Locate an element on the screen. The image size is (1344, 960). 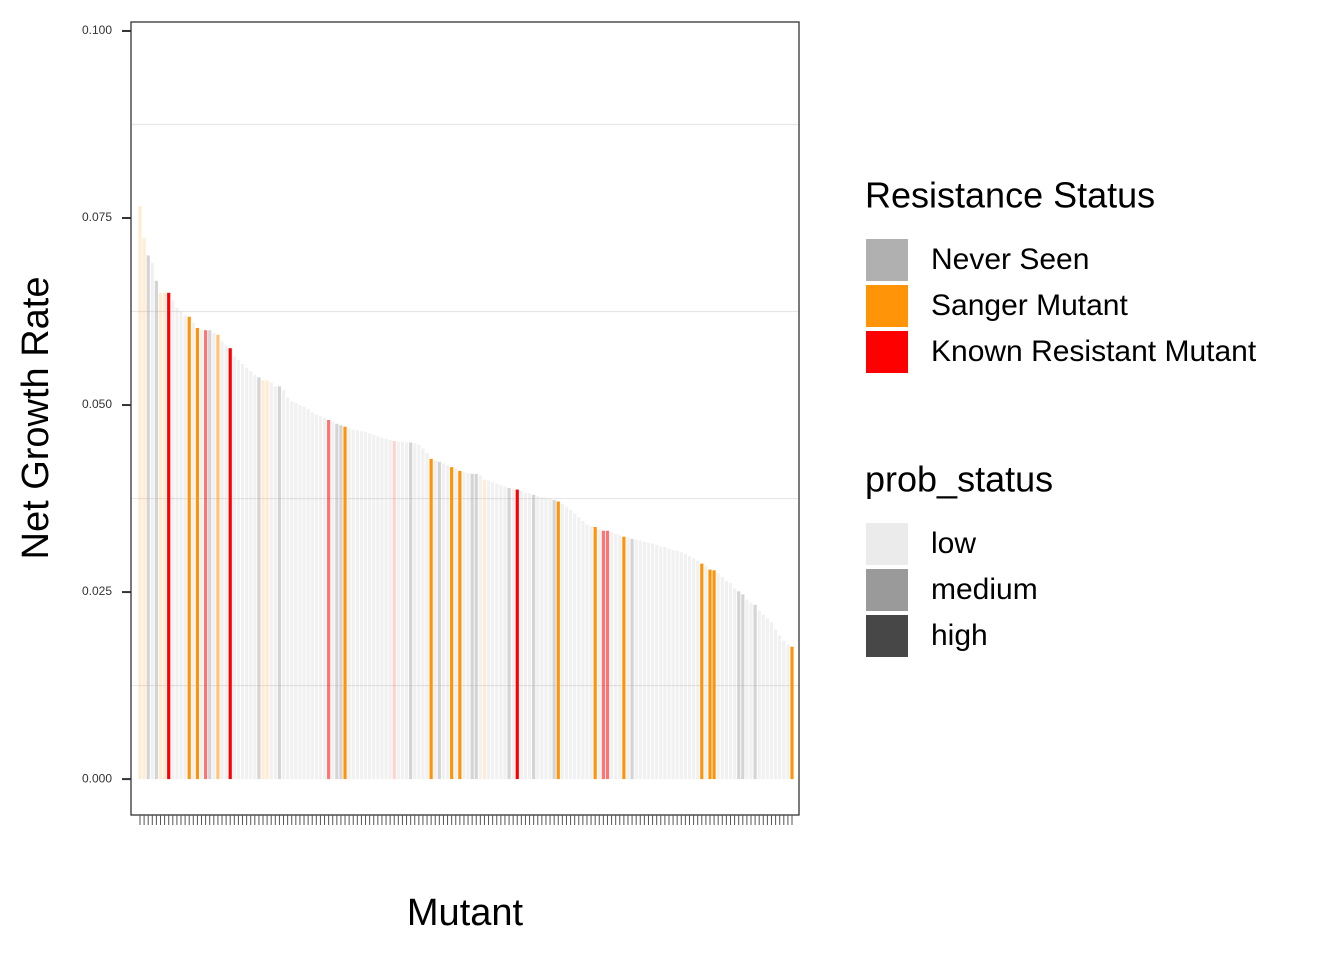
legend-label: Sanger Mutant is located at coordinates (1029, 305).